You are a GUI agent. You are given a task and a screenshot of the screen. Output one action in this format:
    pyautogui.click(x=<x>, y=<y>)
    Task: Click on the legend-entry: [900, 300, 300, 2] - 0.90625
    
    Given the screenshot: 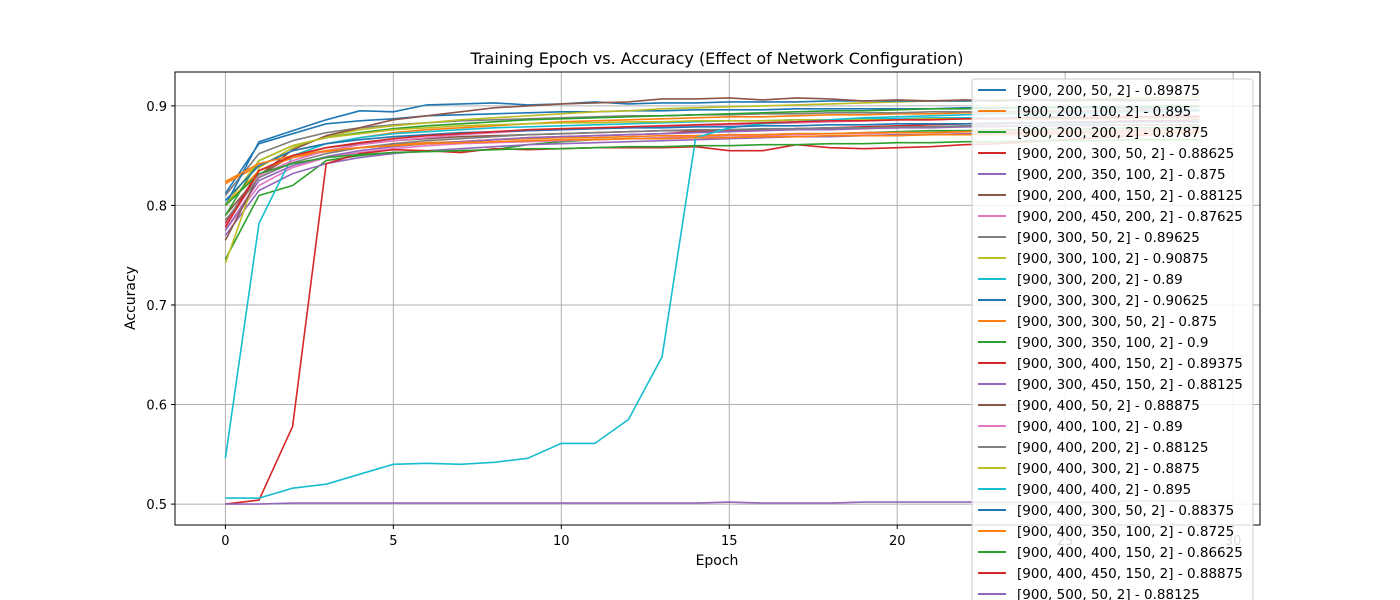 What is the action you would take?
    pyautogui.click(x=1112, y=301)
    